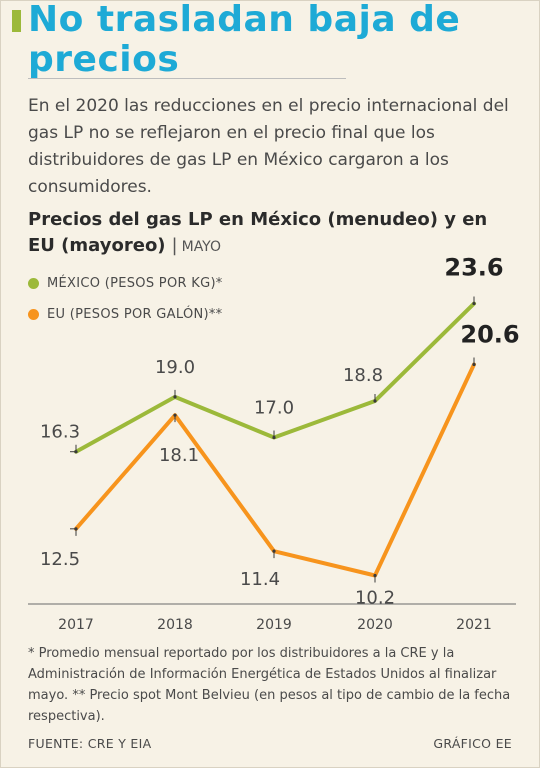 The height and width of the screenshot is (768, 540). I want to click on source-note: FUENTE: CRE Y EIA, so click(90, 743).